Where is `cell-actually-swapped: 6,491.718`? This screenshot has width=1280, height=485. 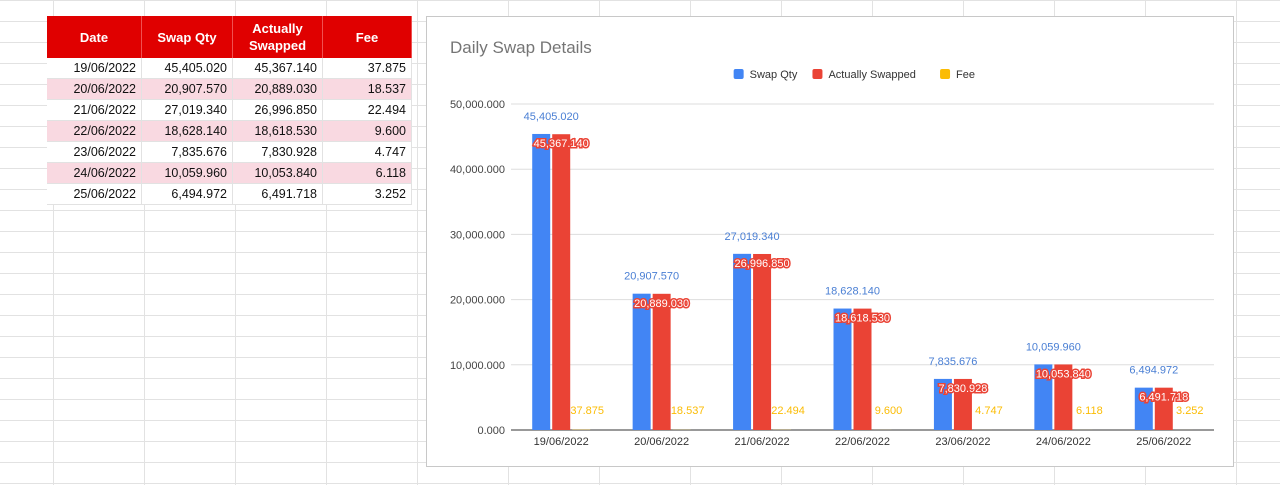
cell-actually-swapped: 6,491.718 is located at coordinates (277, 194).